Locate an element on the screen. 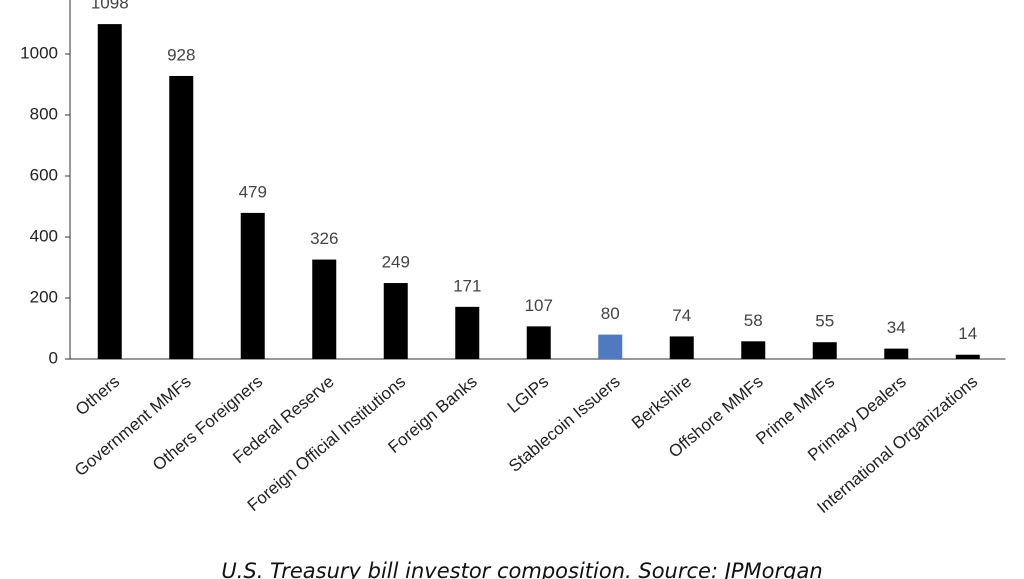  value-label: 326 is located at coordinates (324, 238).